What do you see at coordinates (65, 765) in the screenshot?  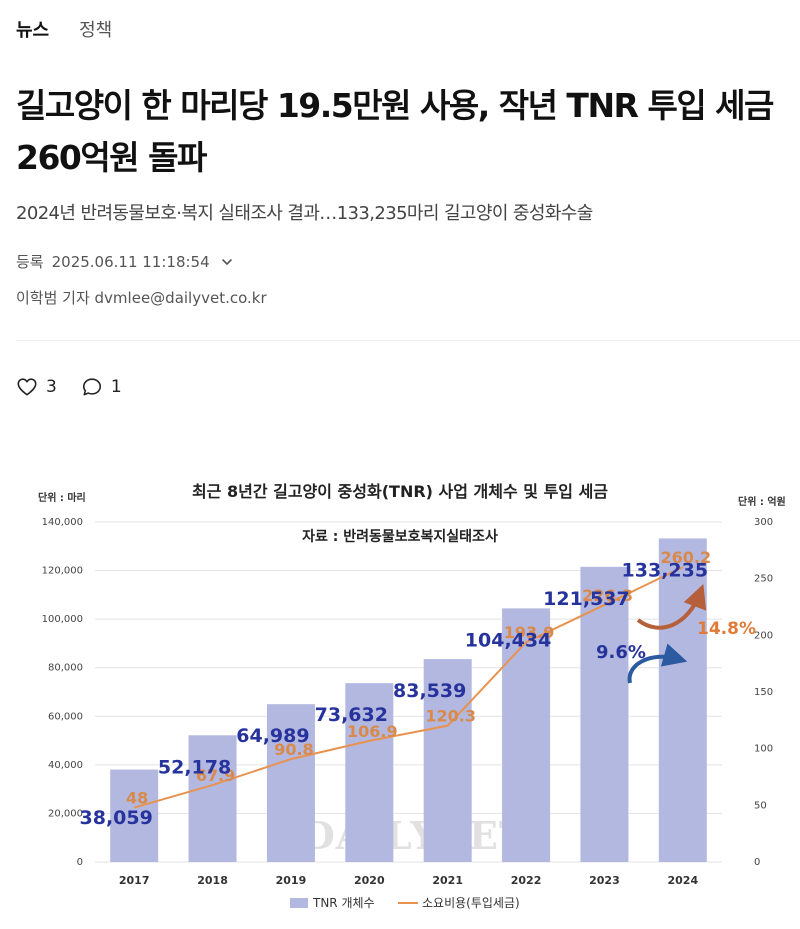 I see `left-tick-label: 40,000` at bounding box center [65, 765].